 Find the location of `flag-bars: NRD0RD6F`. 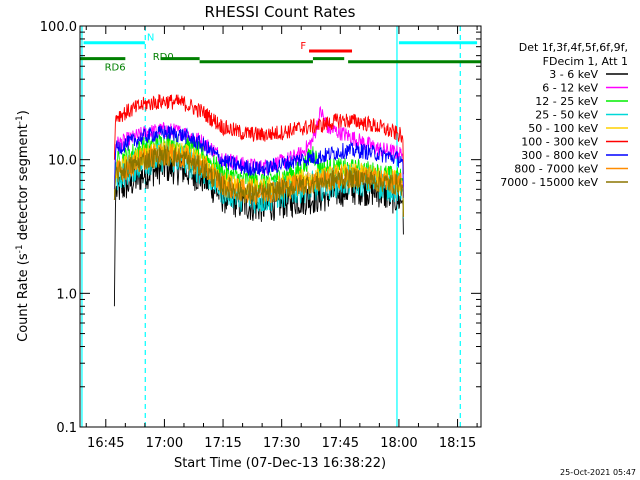

flag-bars: NRD0RD6F is located at coordinates (280, 53).